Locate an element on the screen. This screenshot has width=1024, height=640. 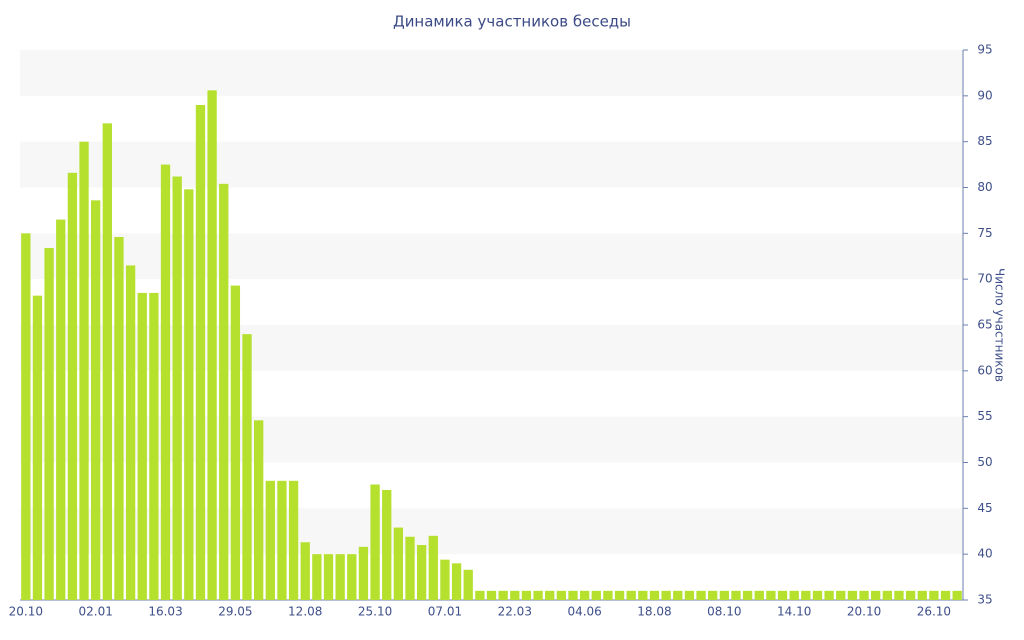
y-tick-label: 60 is located at coordinates (984, 370).